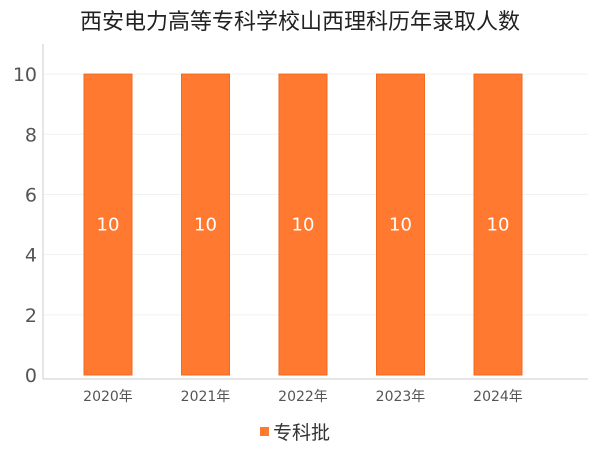  I want to click on x-tick-label: 2020年, so click(108, 397).